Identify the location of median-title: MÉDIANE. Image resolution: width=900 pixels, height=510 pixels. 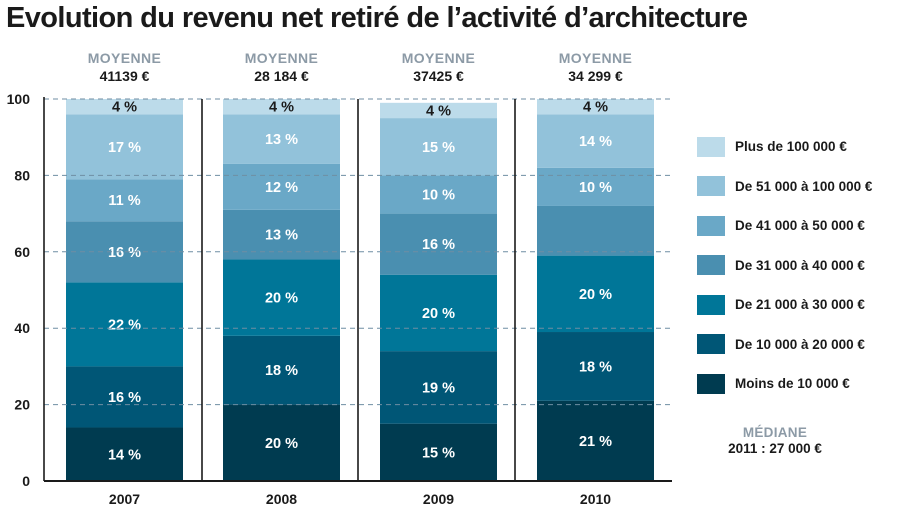
(775, 432).